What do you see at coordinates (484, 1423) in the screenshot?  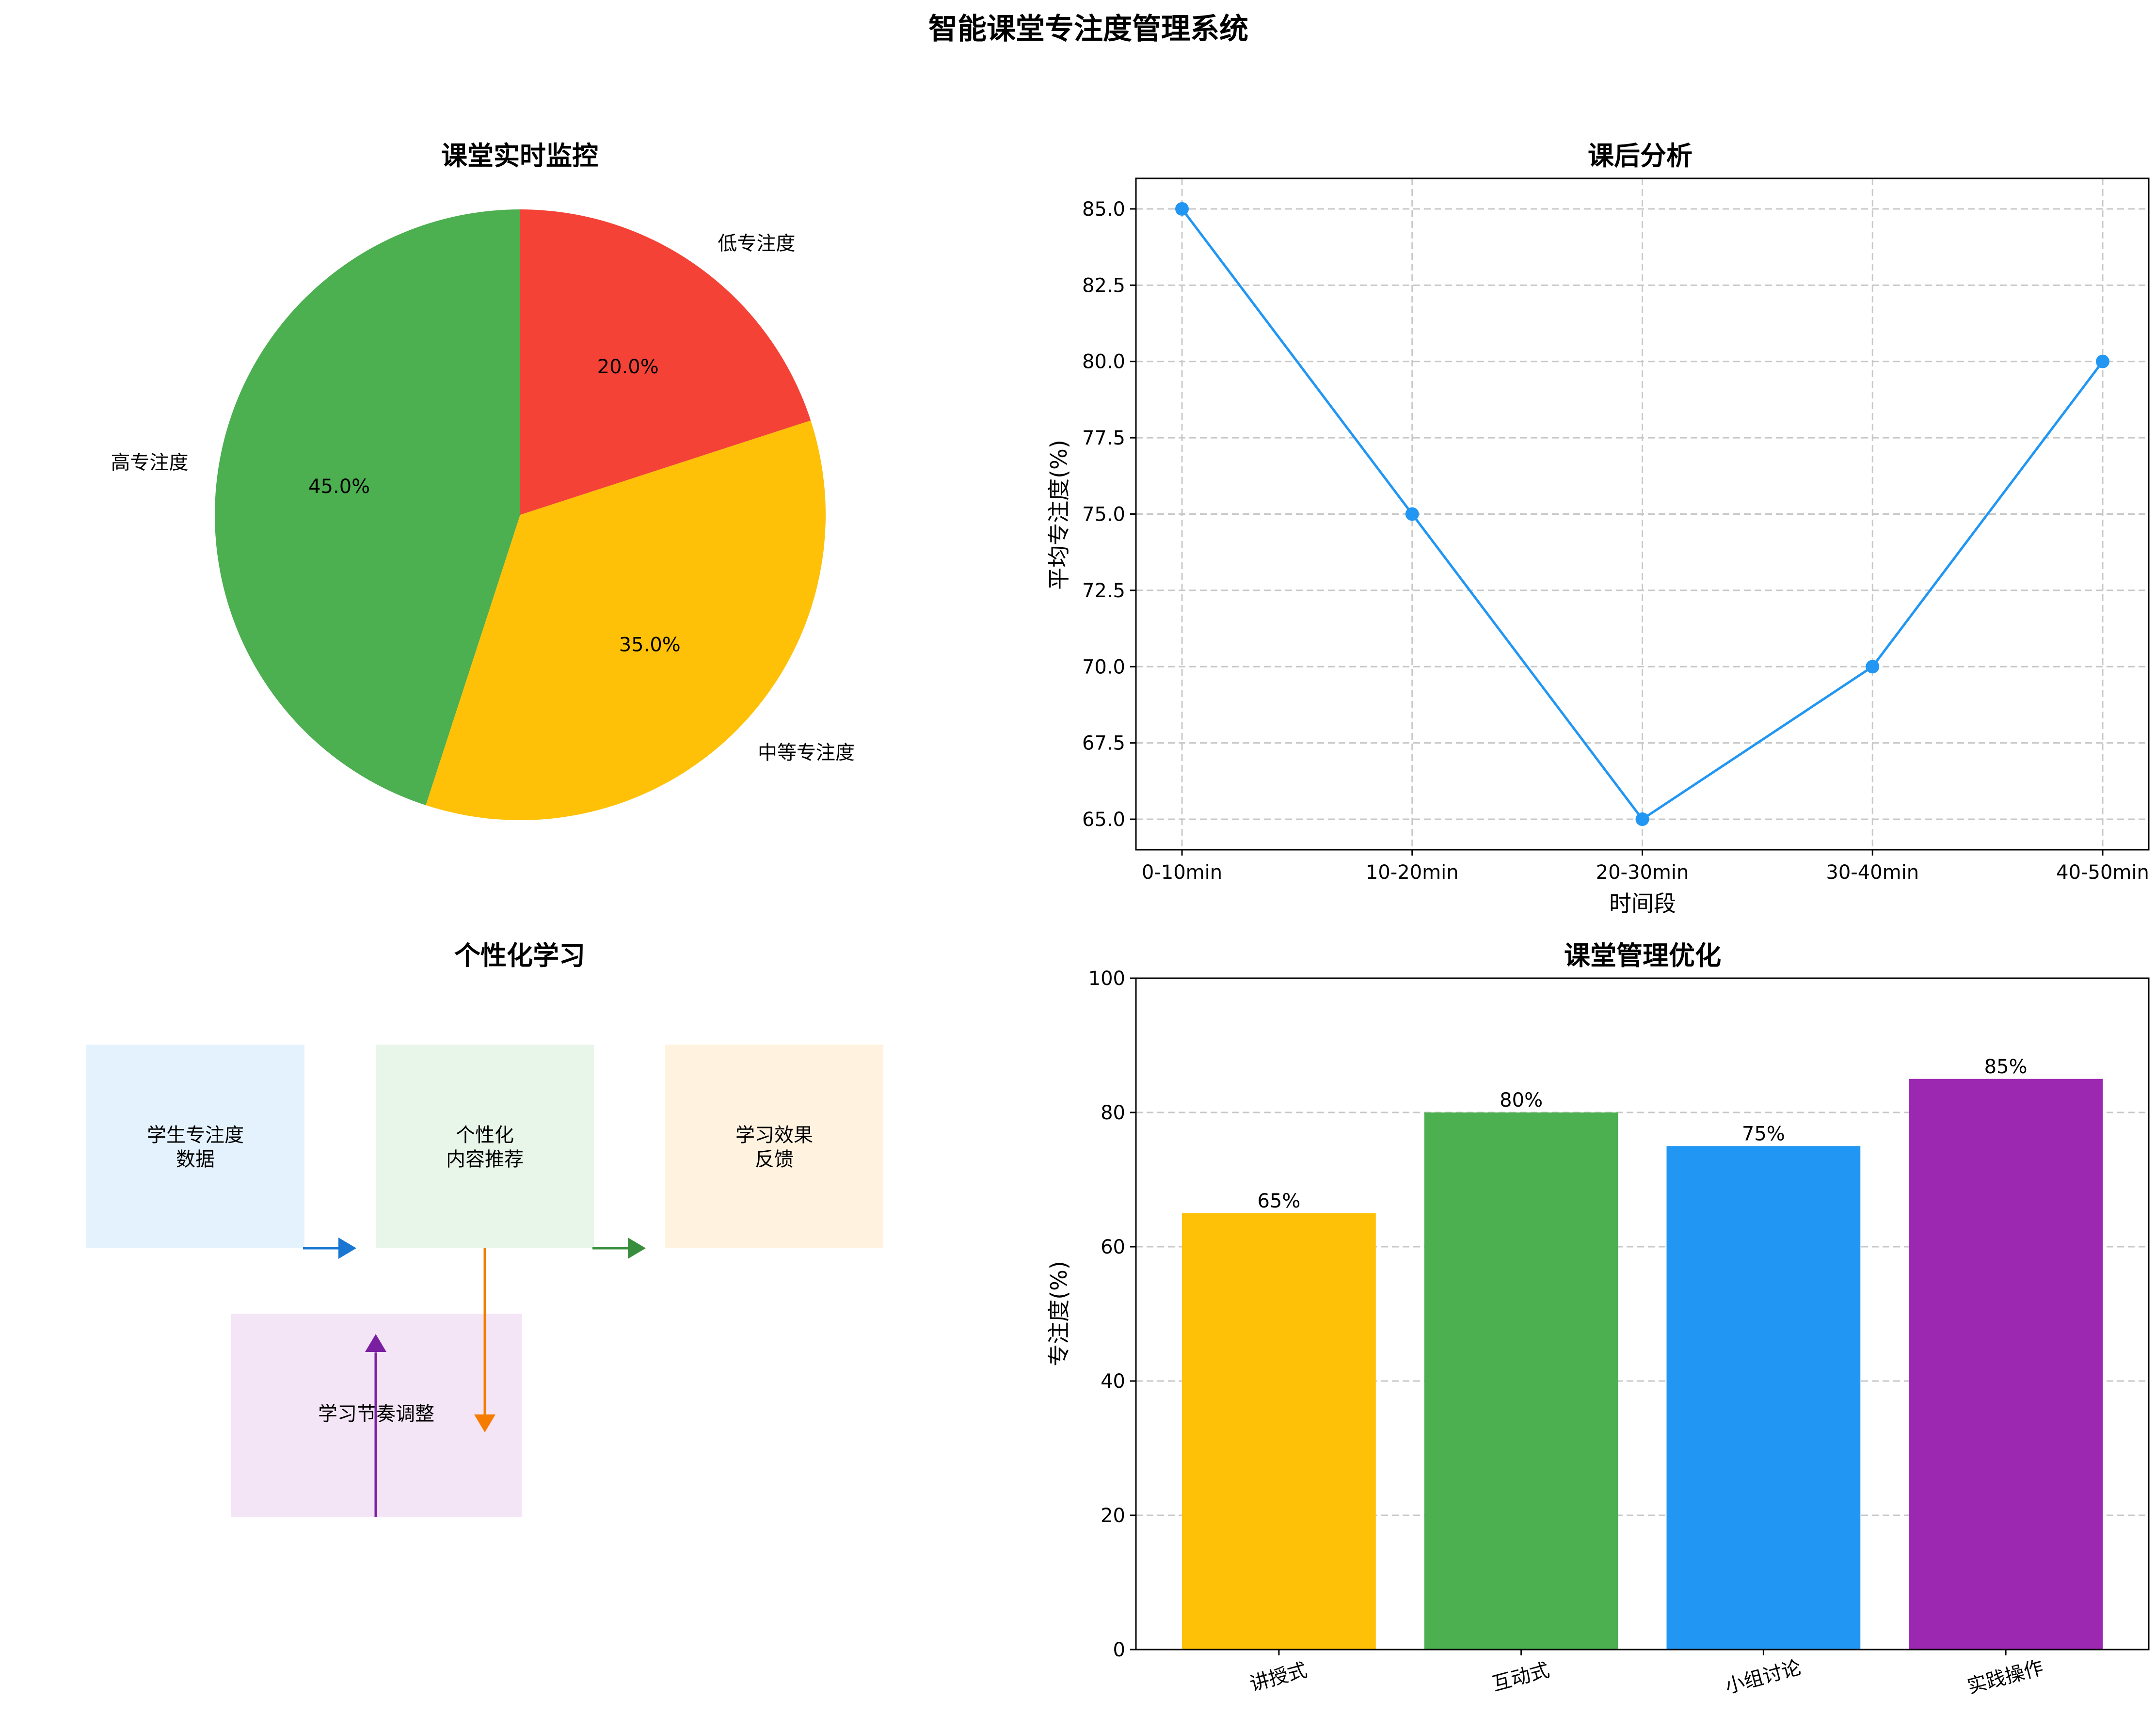 I see `arrow-recommend-to-pace-head` at bounding box center [484, 1423].